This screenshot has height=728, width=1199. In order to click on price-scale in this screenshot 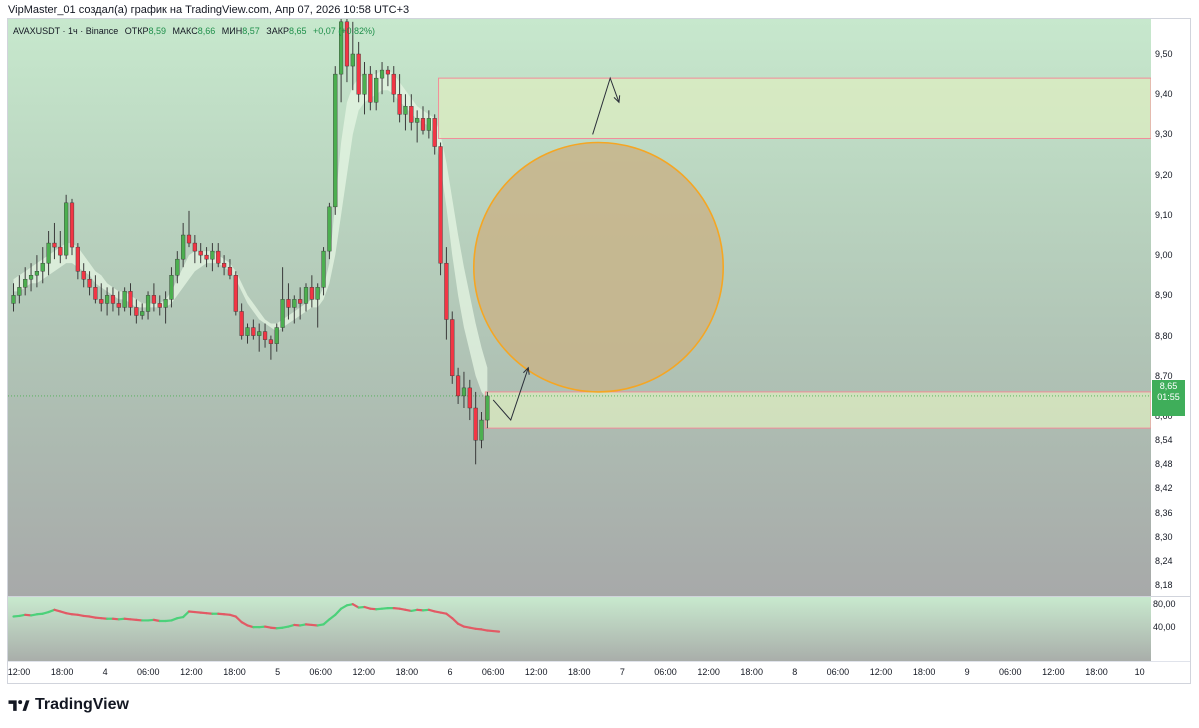, I will do `click(1170, 340)`.